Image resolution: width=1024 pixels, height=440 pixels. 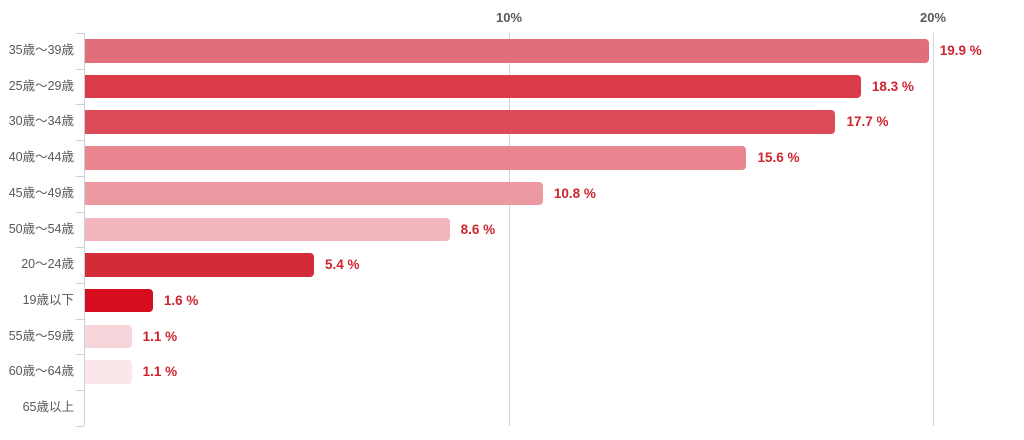 What do you see at coordinates (41, 85) in the screenshot?
I see `category-label: 25歳〜29歳` at bounding box center [41, 85].